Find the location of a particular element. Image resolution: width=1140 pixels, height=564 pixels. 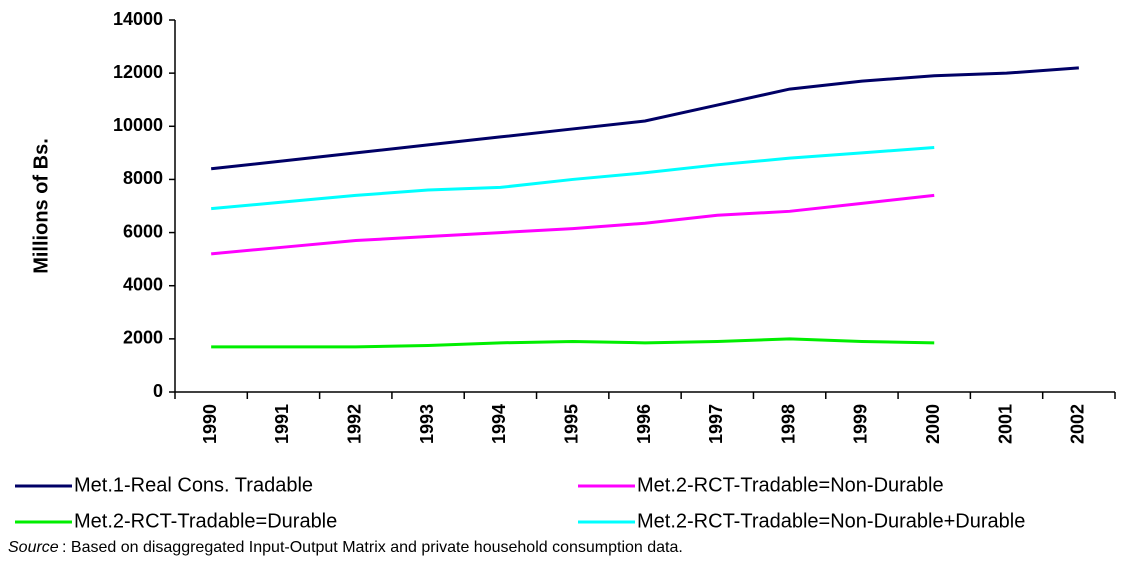

legend-label: Met.2-RCT-Tradable=Durable is located at coordinates (205, 521).